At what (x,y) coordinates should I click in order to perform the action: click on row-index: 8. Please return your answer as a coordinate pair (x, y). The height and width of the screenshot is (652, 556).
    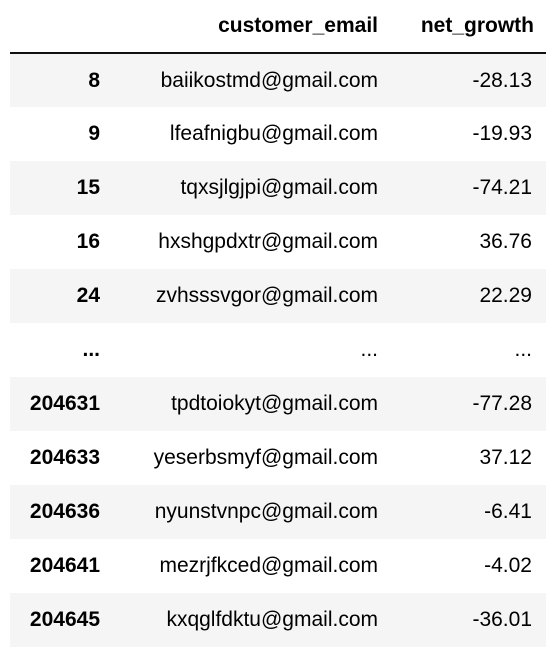
    Looking at the image, I should click on (94, 80).